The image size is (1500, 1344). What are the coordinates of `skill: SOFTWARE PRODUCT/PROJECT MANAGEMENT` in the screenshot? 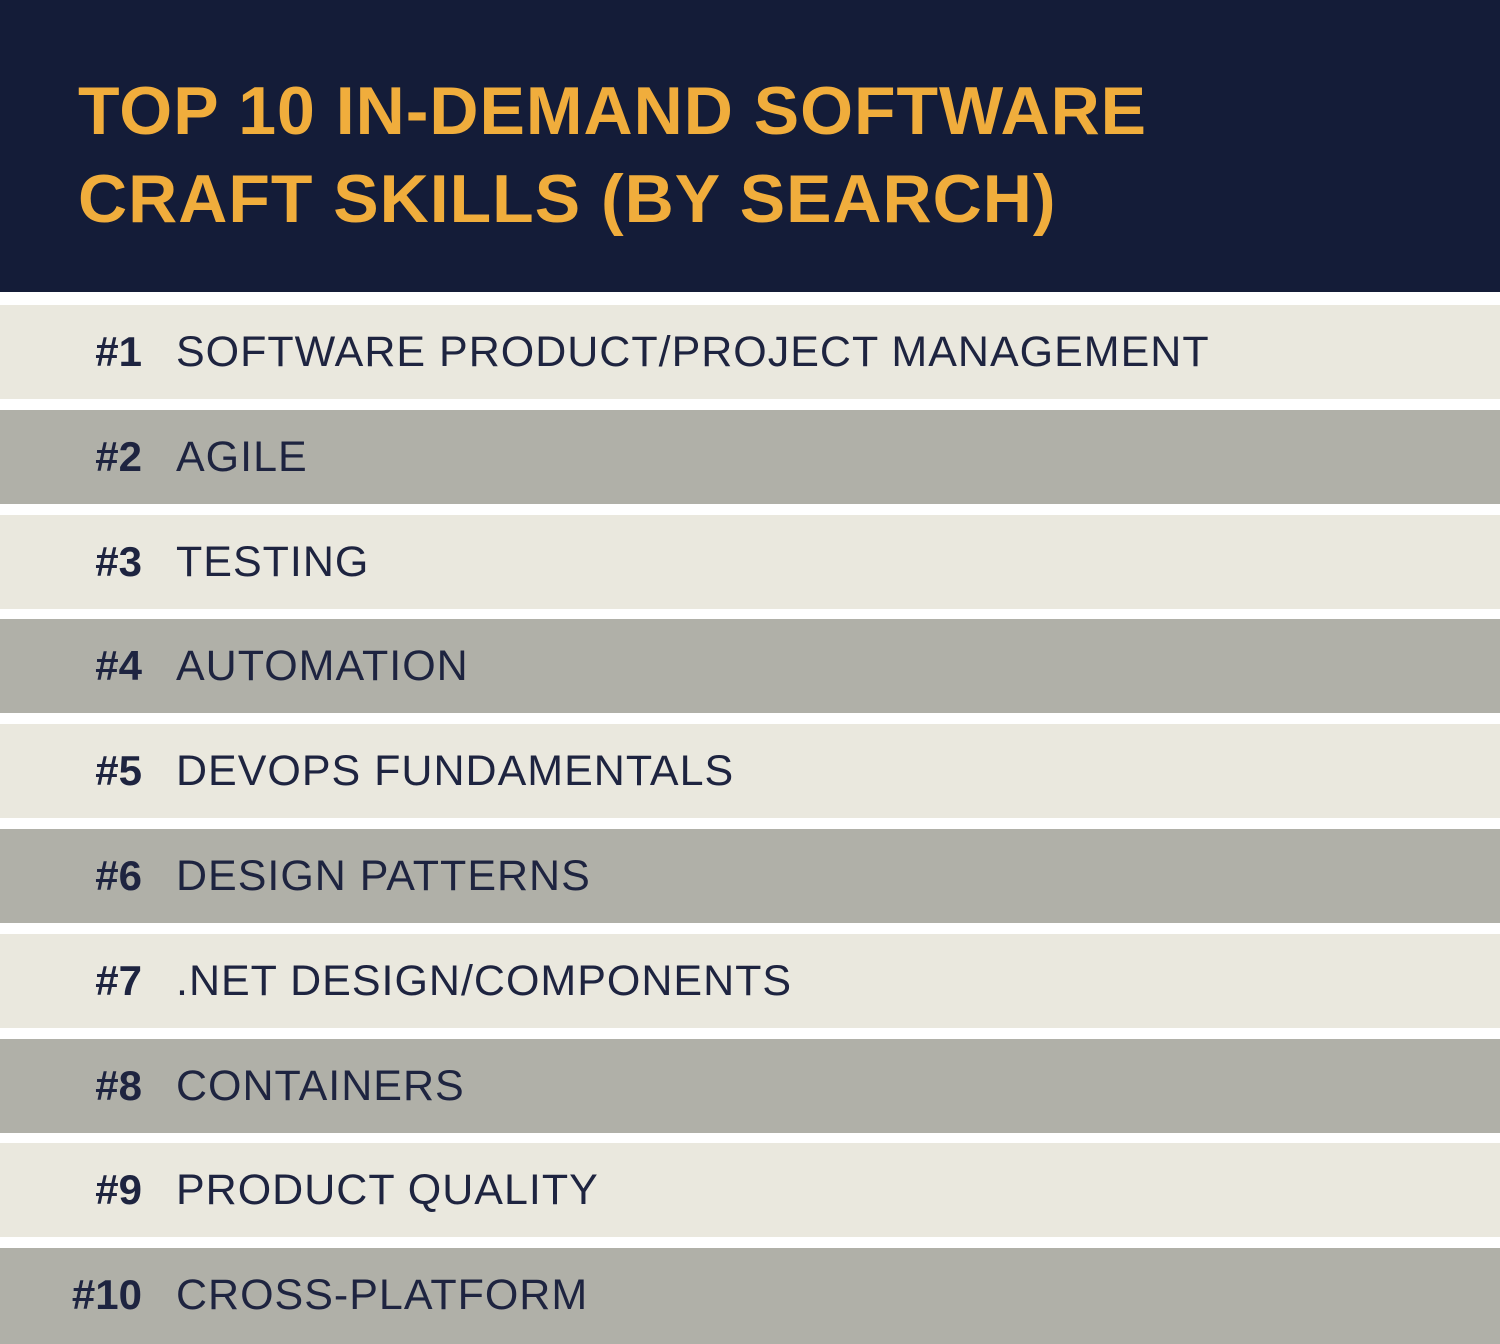 It's located at (693, 352).